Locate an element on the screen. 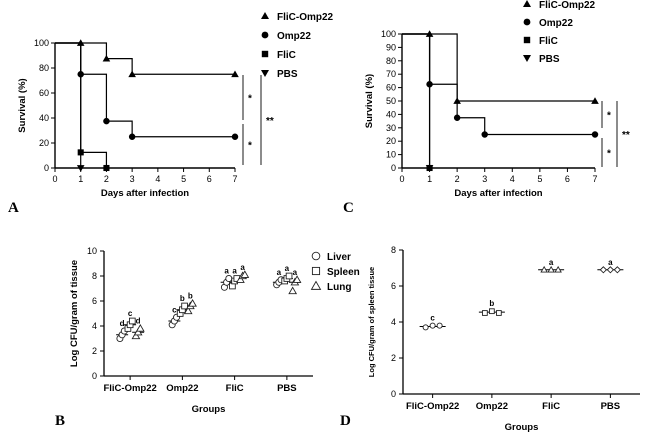 The image size is (669, 438). y-tick-label: 90 is located at coordinates (391, 47).